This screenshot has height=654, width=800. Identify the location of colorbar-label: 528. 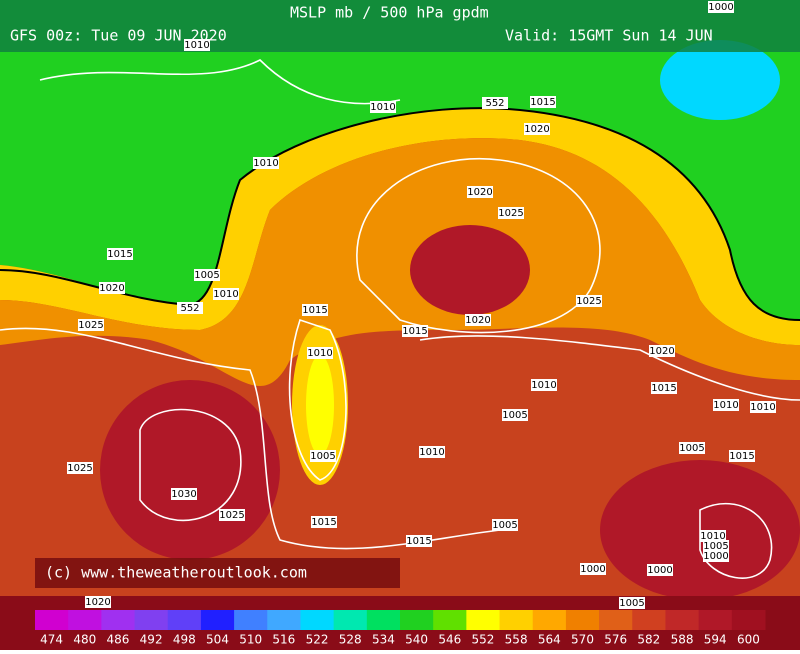
(350, 640).